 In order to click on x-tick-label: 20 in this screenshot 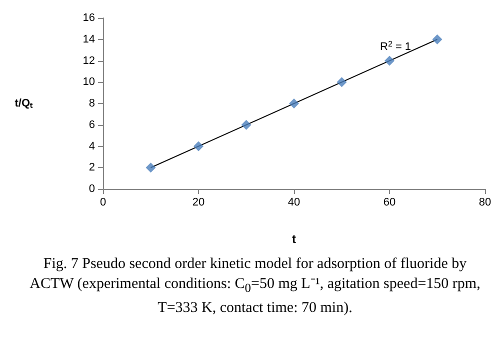, I will do `click(198, 202)`.